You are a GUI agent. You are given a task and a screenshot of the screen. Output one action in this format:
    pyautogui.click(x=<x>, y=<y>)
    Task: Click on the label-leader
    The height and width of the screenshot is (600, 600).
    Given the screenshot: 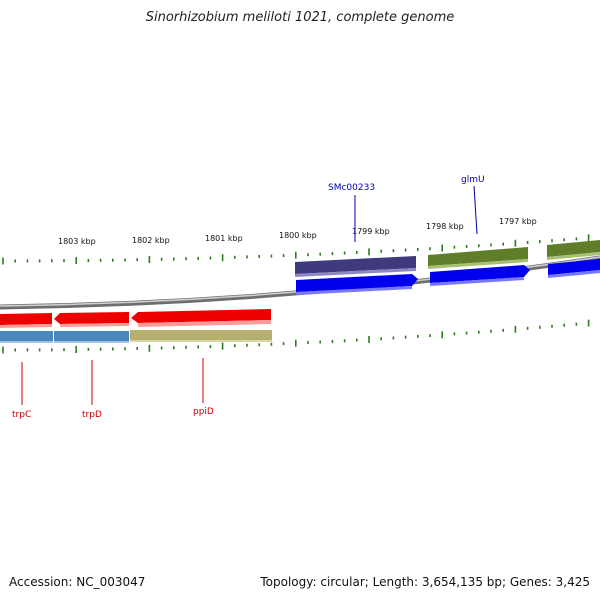 What is the action you would take?
    pyautogui.click(x=475, y=210)
    